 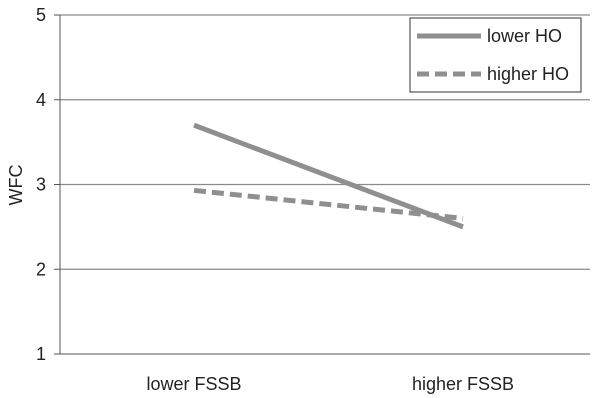 I want to click on y-tick-label: 2, so click(x=41, y=269).